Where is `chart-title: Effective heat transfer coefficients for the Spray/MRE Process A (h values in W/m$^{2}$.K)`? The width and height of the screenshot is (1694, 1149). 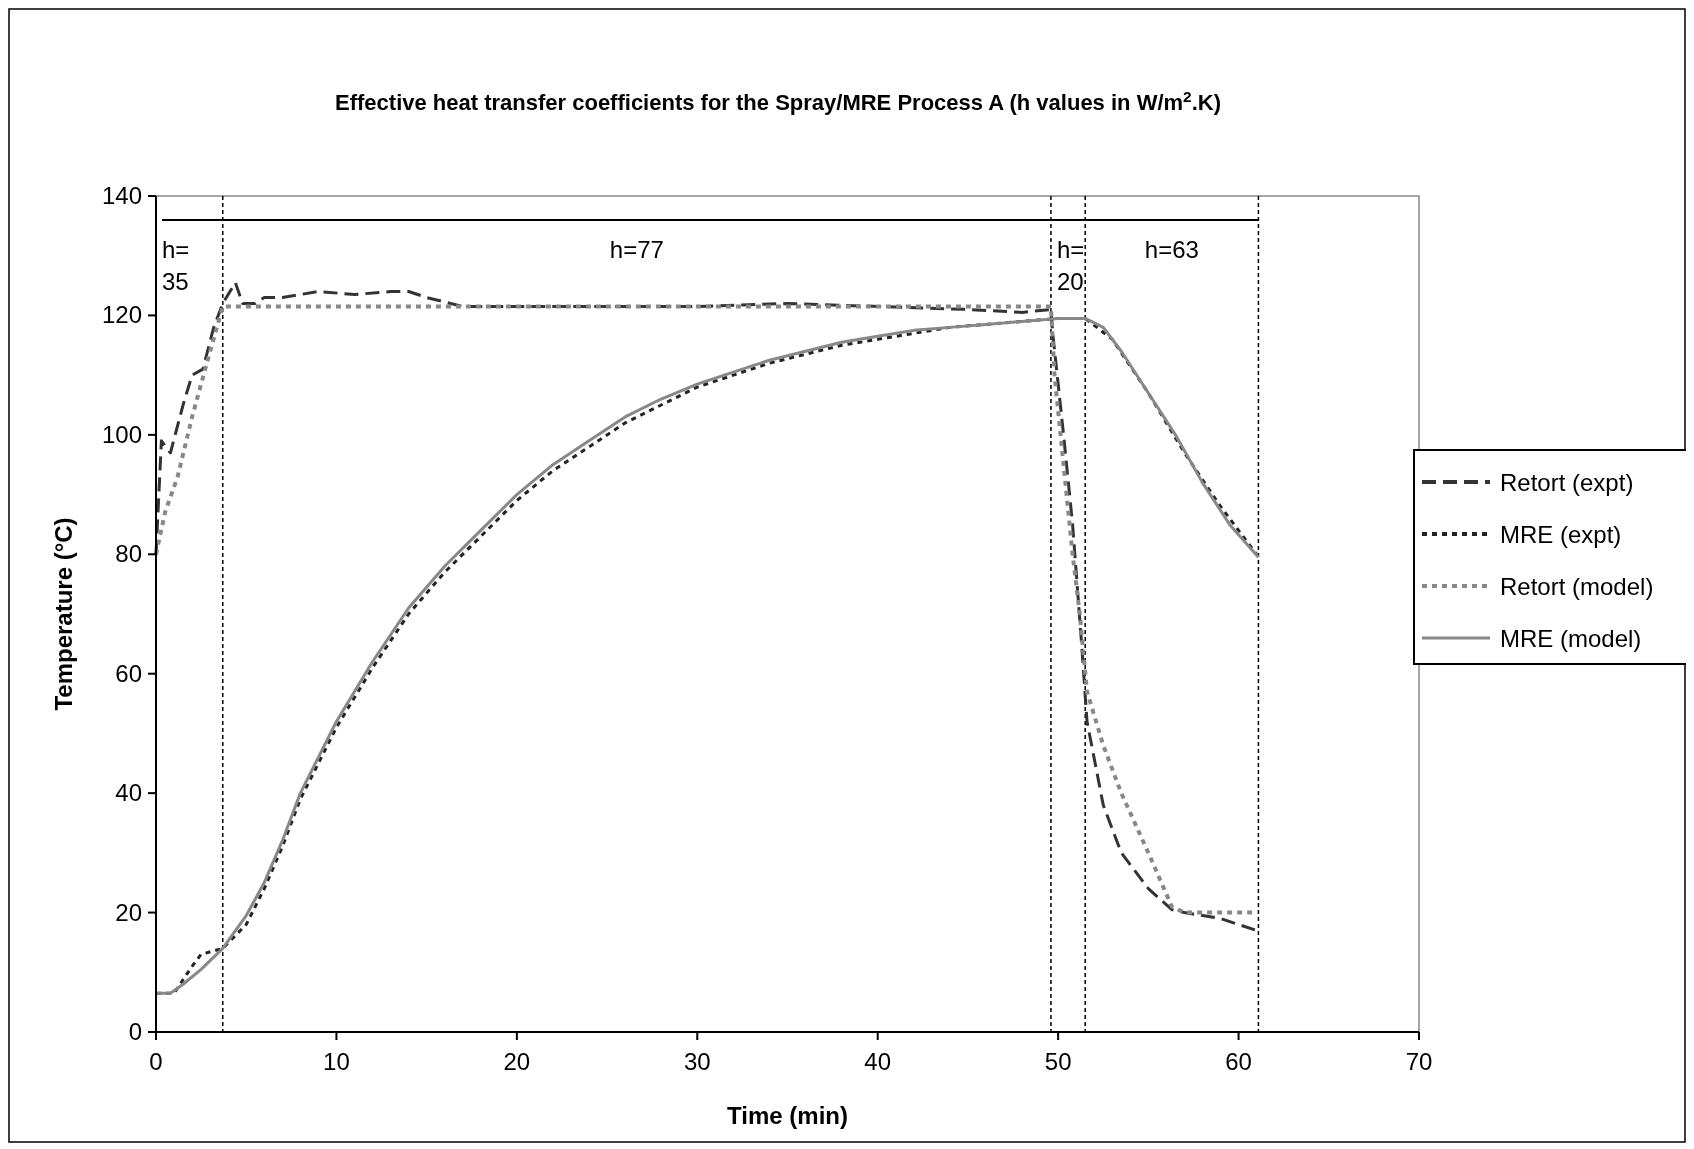 chart-title: Effective heat transfer coefficients for the Spray/MRE Process A (h values in W/m$^{2}$.K) is located at coordinates (778, 101).